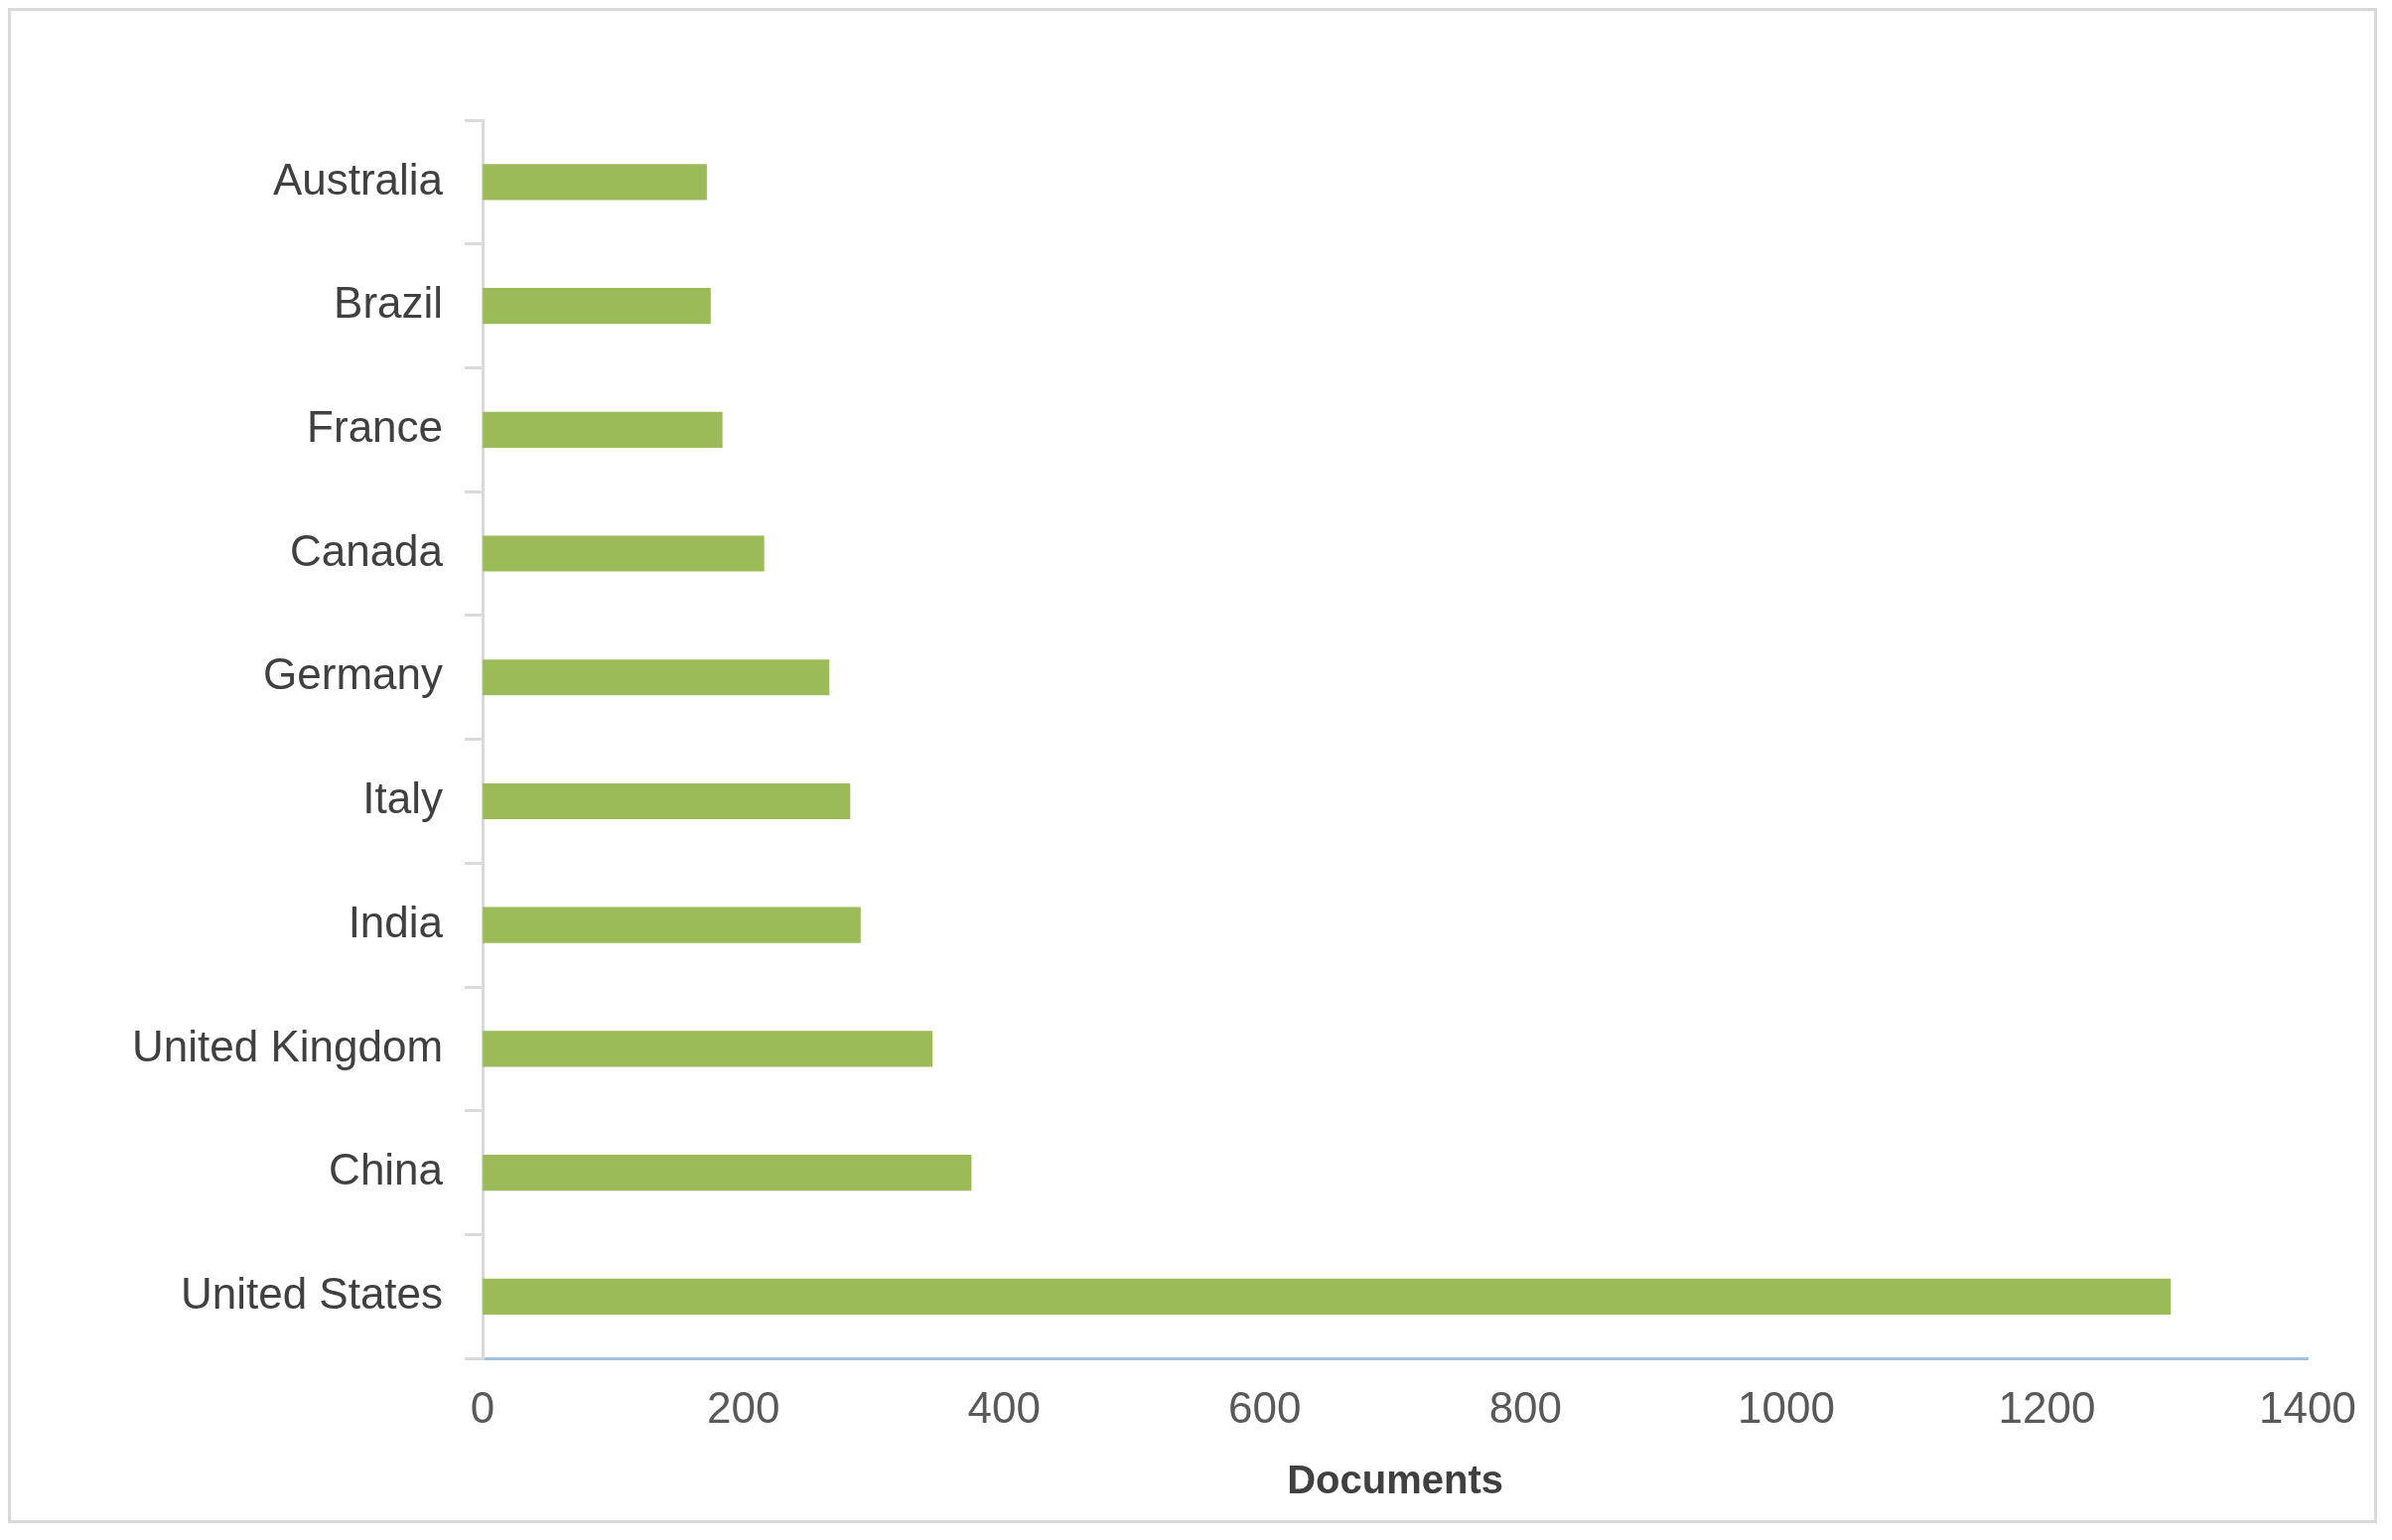  Describe the element at coordinates (353, 674) in the screenshot. I see `y-tick-label: Germany` at that location.